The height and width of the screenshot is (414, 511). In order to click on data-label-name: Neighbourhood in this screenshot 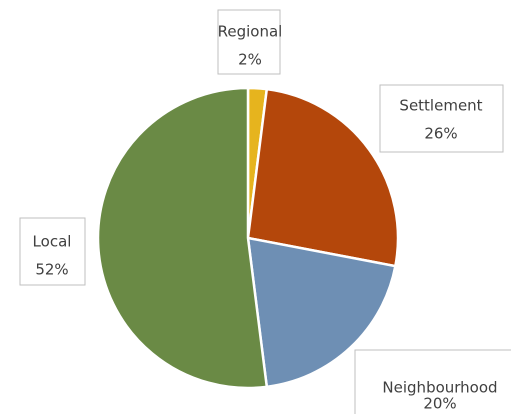, I will do `click(439, 388)`.